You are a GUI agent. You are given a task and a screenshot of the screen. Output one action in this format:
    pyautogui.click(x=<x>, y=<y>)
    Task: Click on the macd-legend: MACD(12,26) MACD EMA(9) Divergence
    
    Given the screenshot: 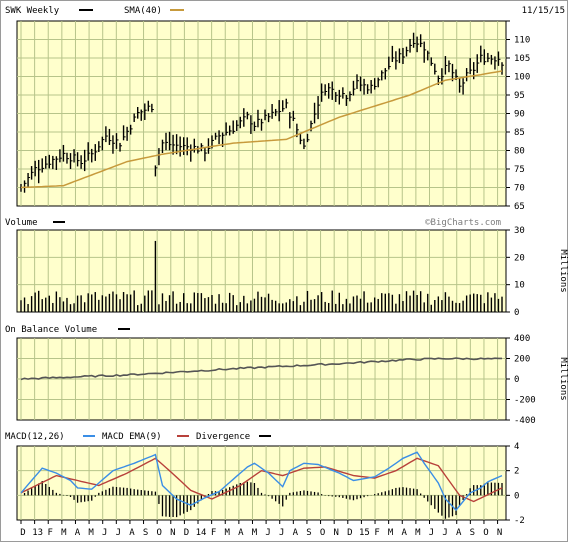 What is the action you would take?
    pyautogui.click(x=138, y=437)
    